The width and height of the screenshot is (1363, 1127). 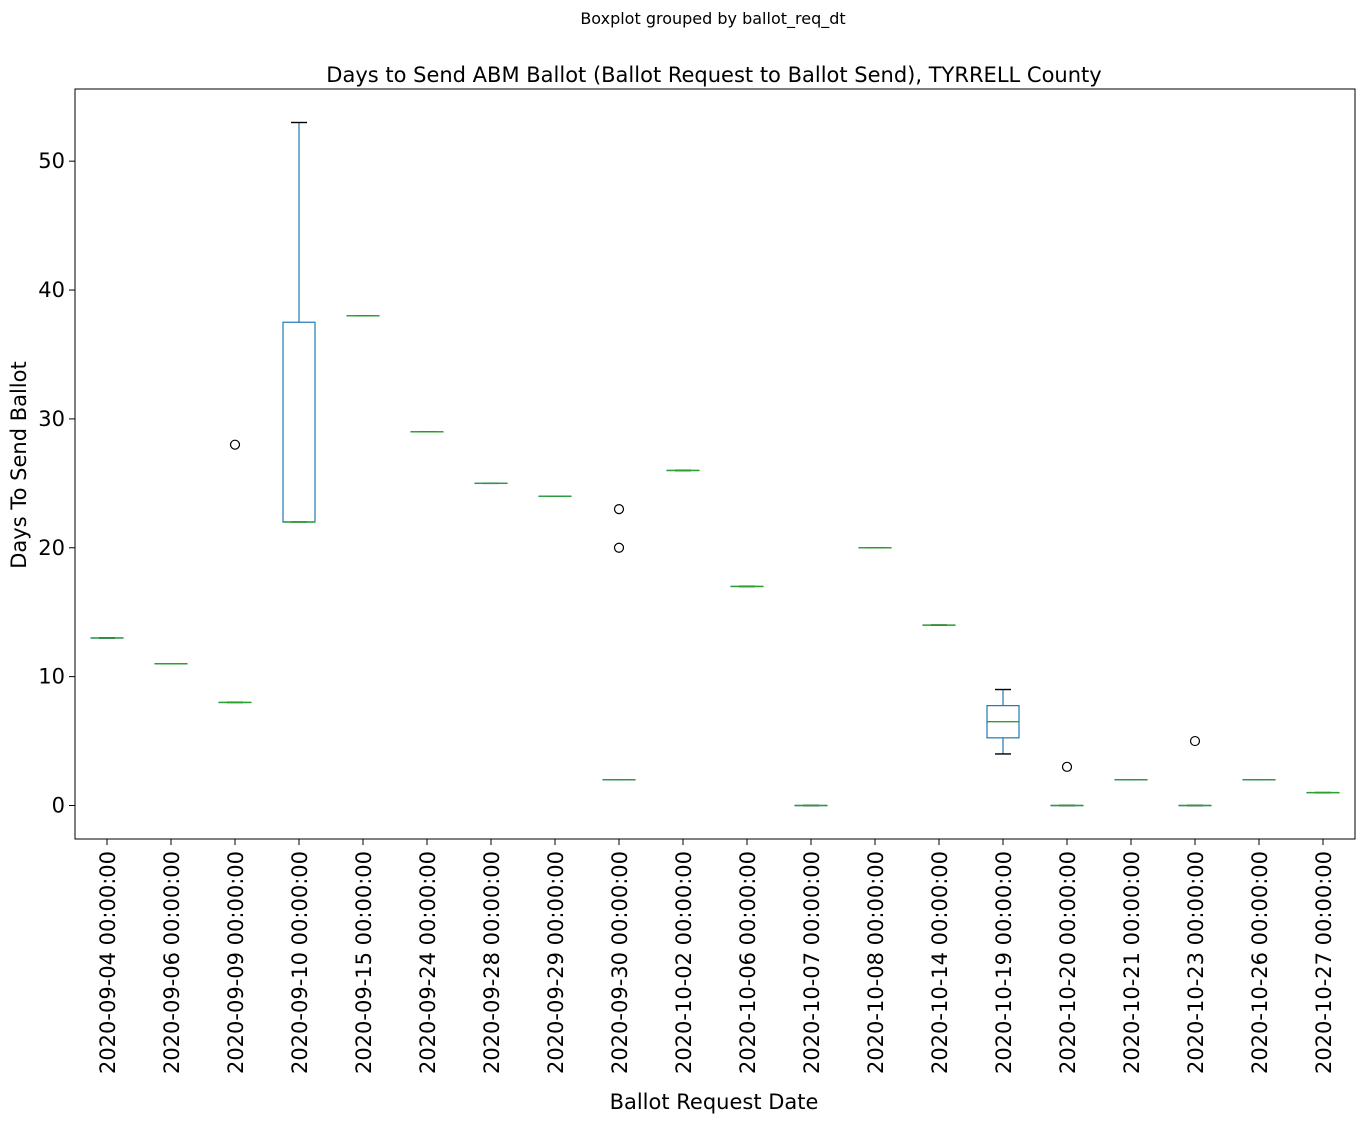 What do you see at coordinates (812, 962) in the screenshot?
I see `x-tick-label-11: 2020-10-07 00:00:00` at bounding box center [812, 962].